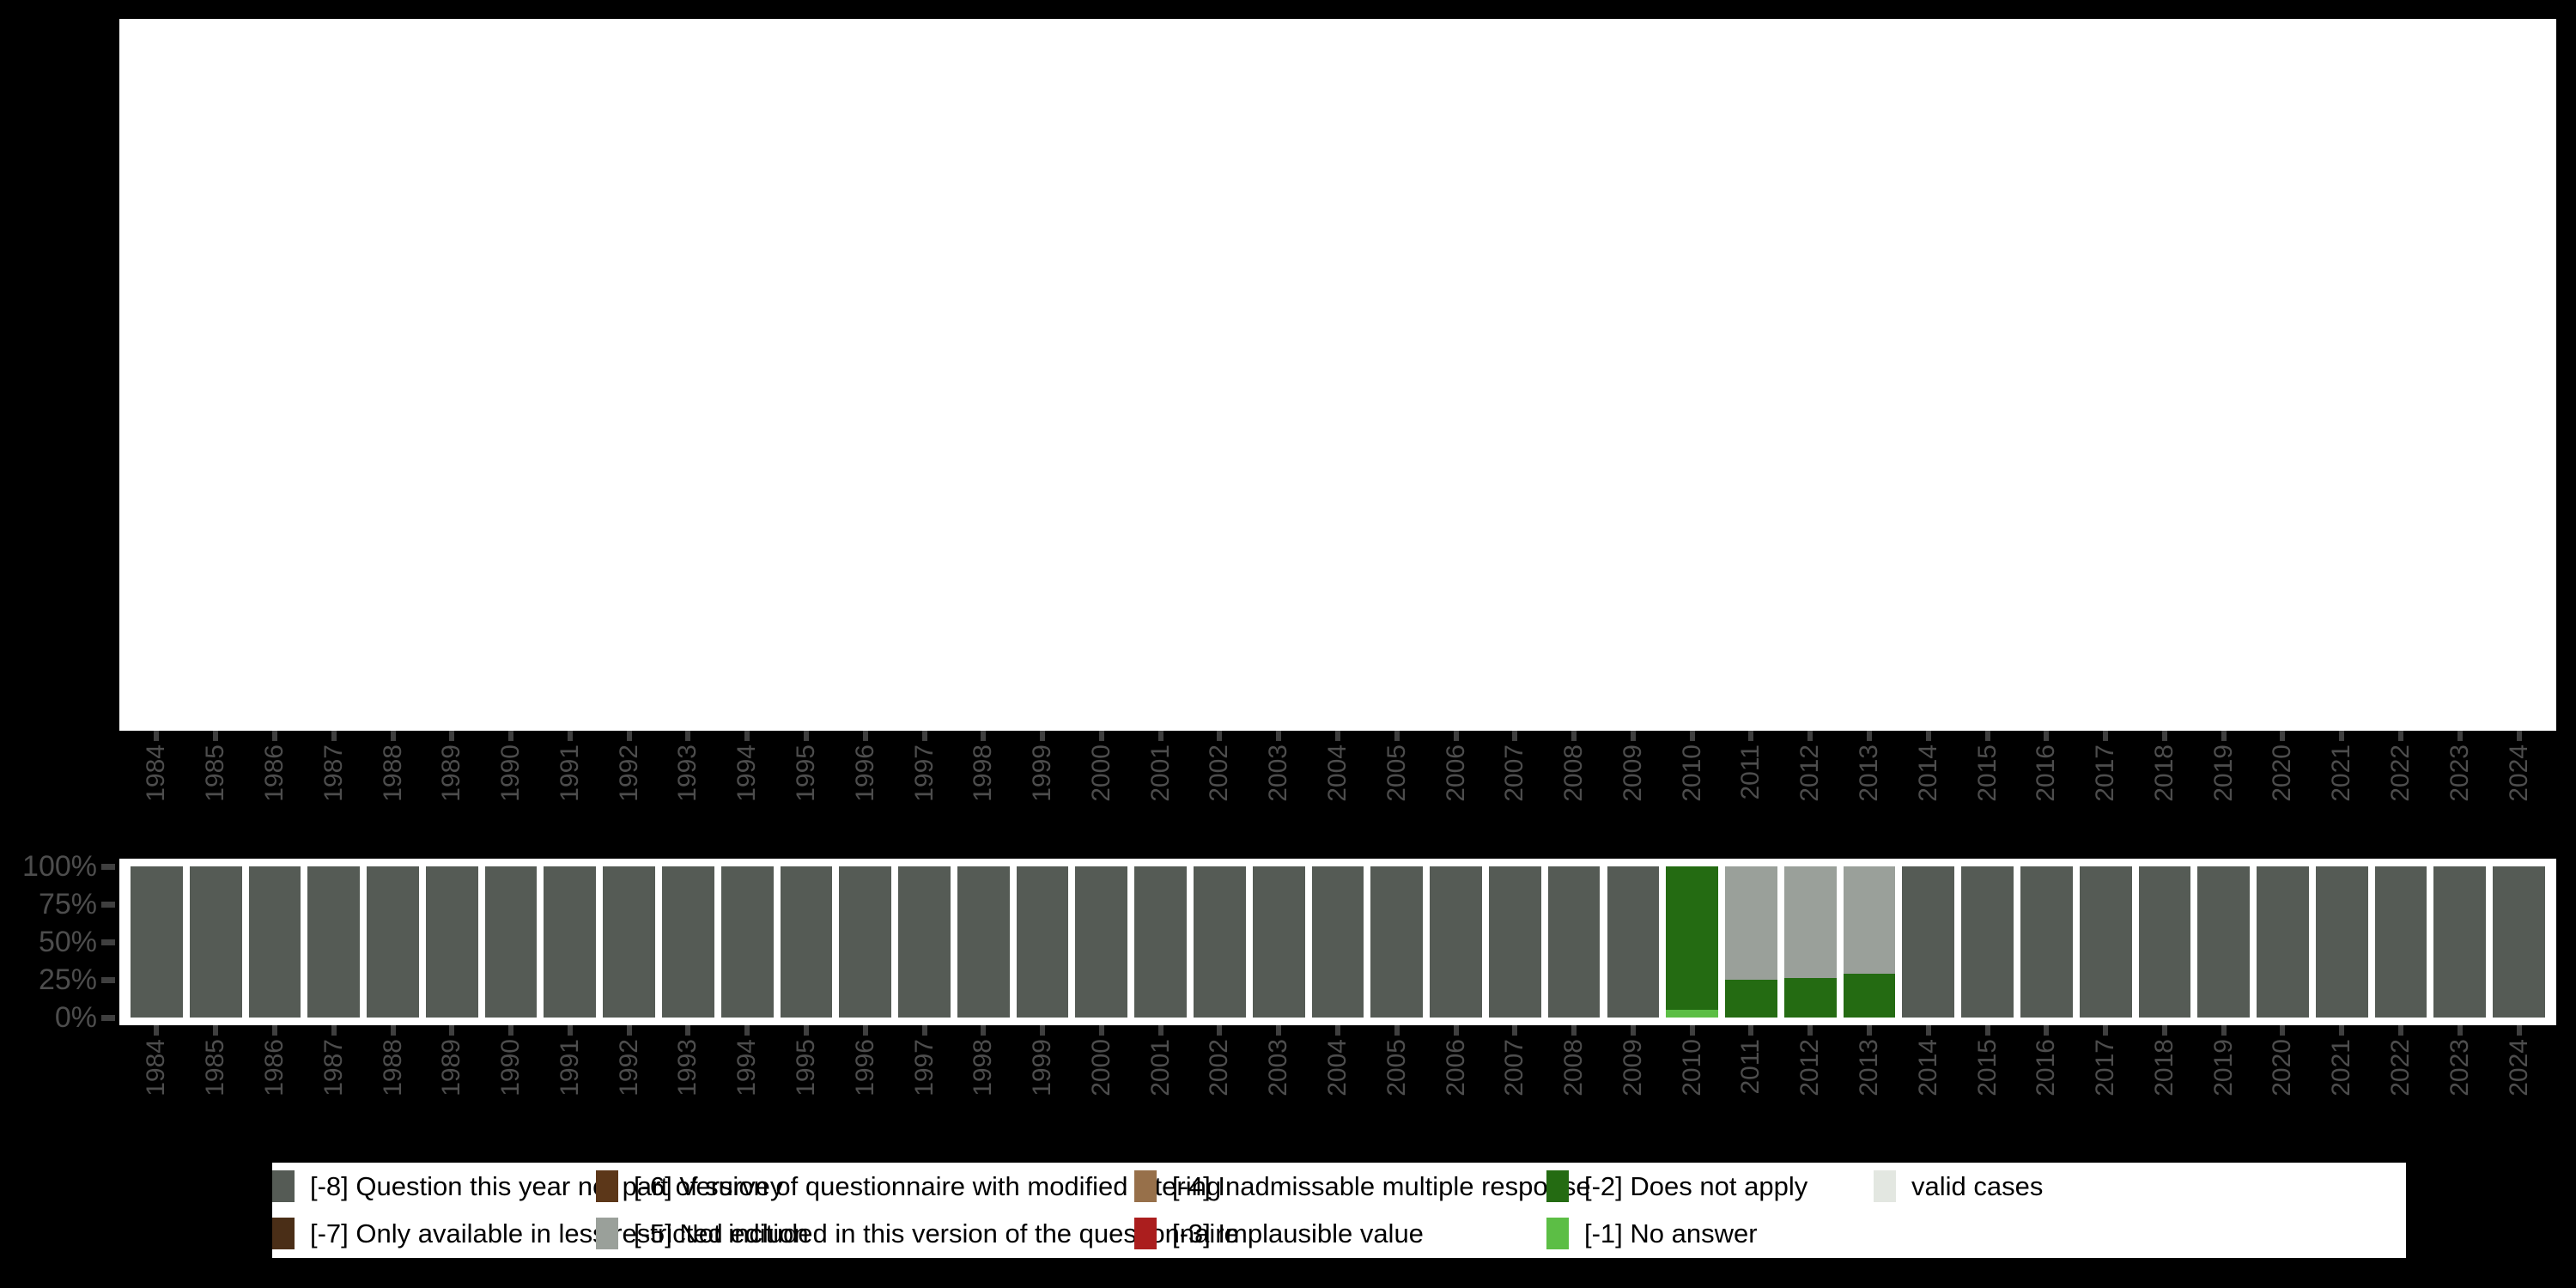  Describe the element at coordinates (2518, 773) in the screenshot. I see `top-year-label-2024: 2024` at that location.